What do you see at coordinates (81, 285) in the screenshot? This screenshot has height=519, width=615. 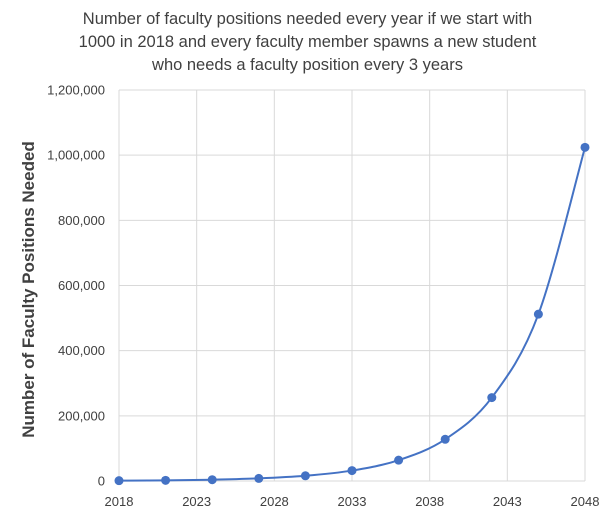 I see `y-tick-label: 600,000` at bounding box center [81, 285].